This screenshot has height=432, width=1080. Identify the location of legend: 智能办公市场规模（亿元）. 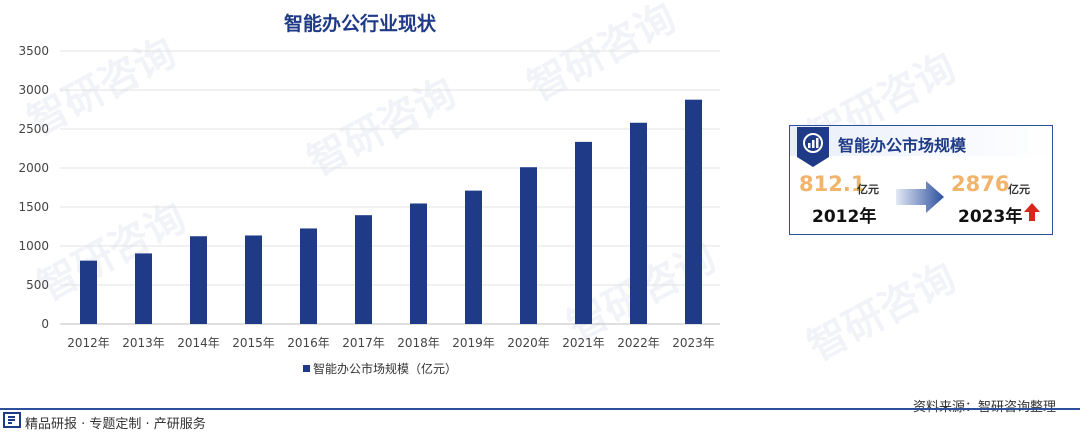
(380, 368).